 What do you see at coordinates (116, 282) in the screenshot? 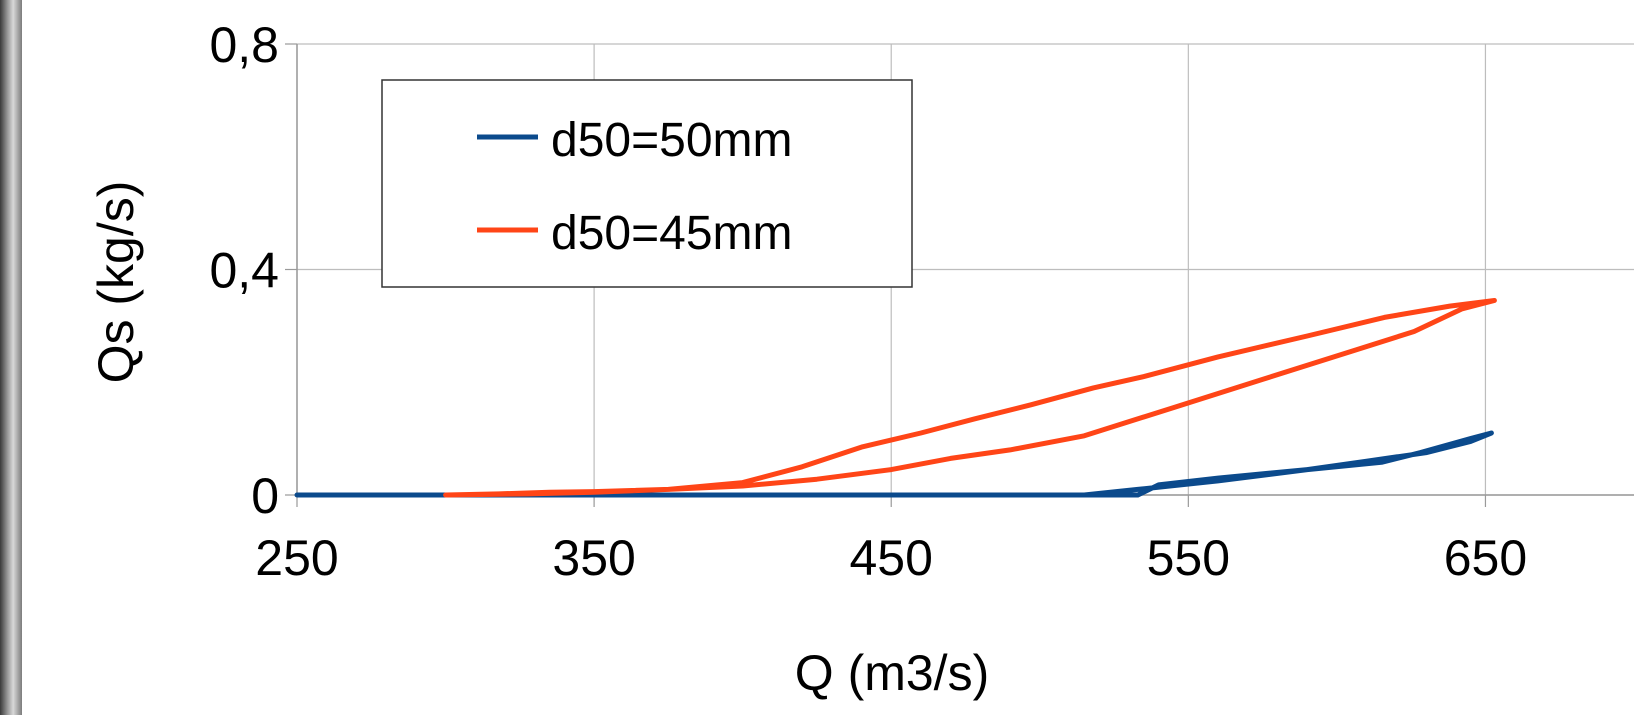
I see `y-axis-title: Qs (kg/s)` at bounding box center [116, 282].